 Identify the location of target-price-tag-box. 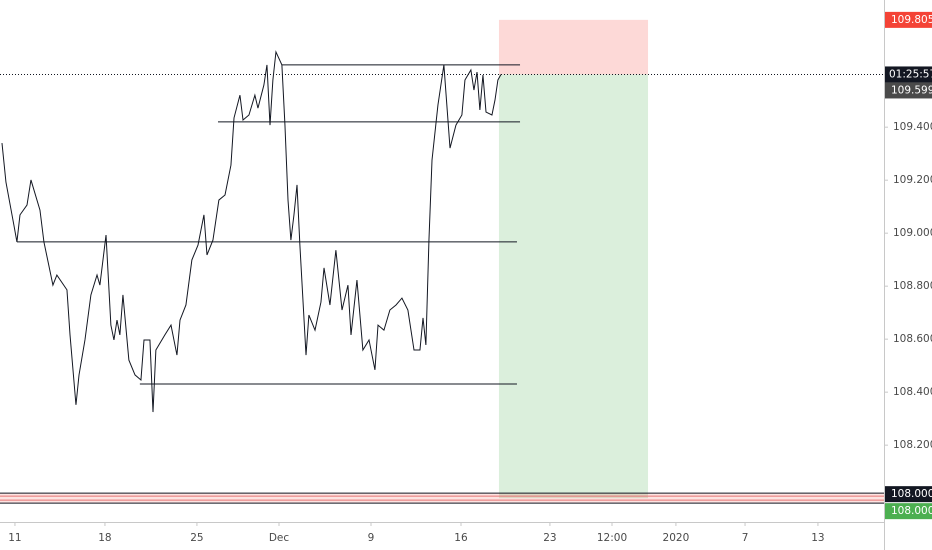
(908, 511).